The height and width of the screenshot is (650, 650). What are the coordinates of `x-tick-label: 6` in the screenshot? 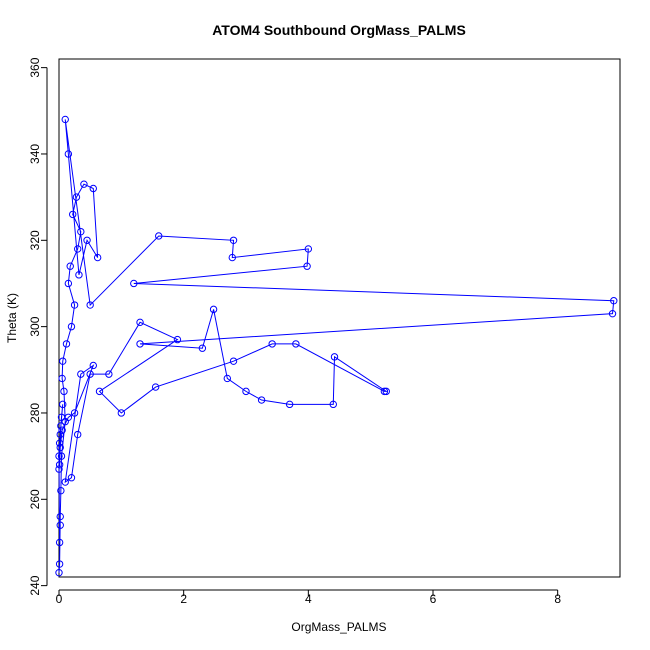 It's located at (433, 599).